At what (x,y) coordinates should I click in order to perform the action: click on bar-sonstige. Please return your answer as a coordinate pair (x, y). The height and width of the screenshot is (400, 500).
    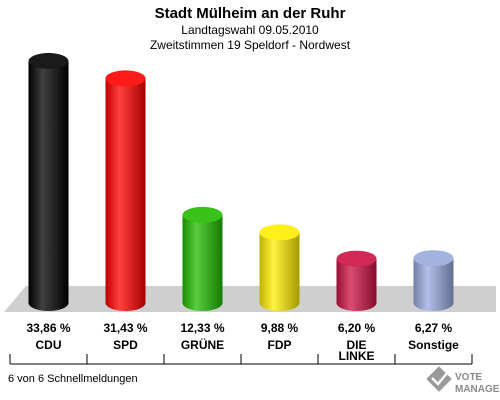
    Looking at the image, I should click on (433, 280).